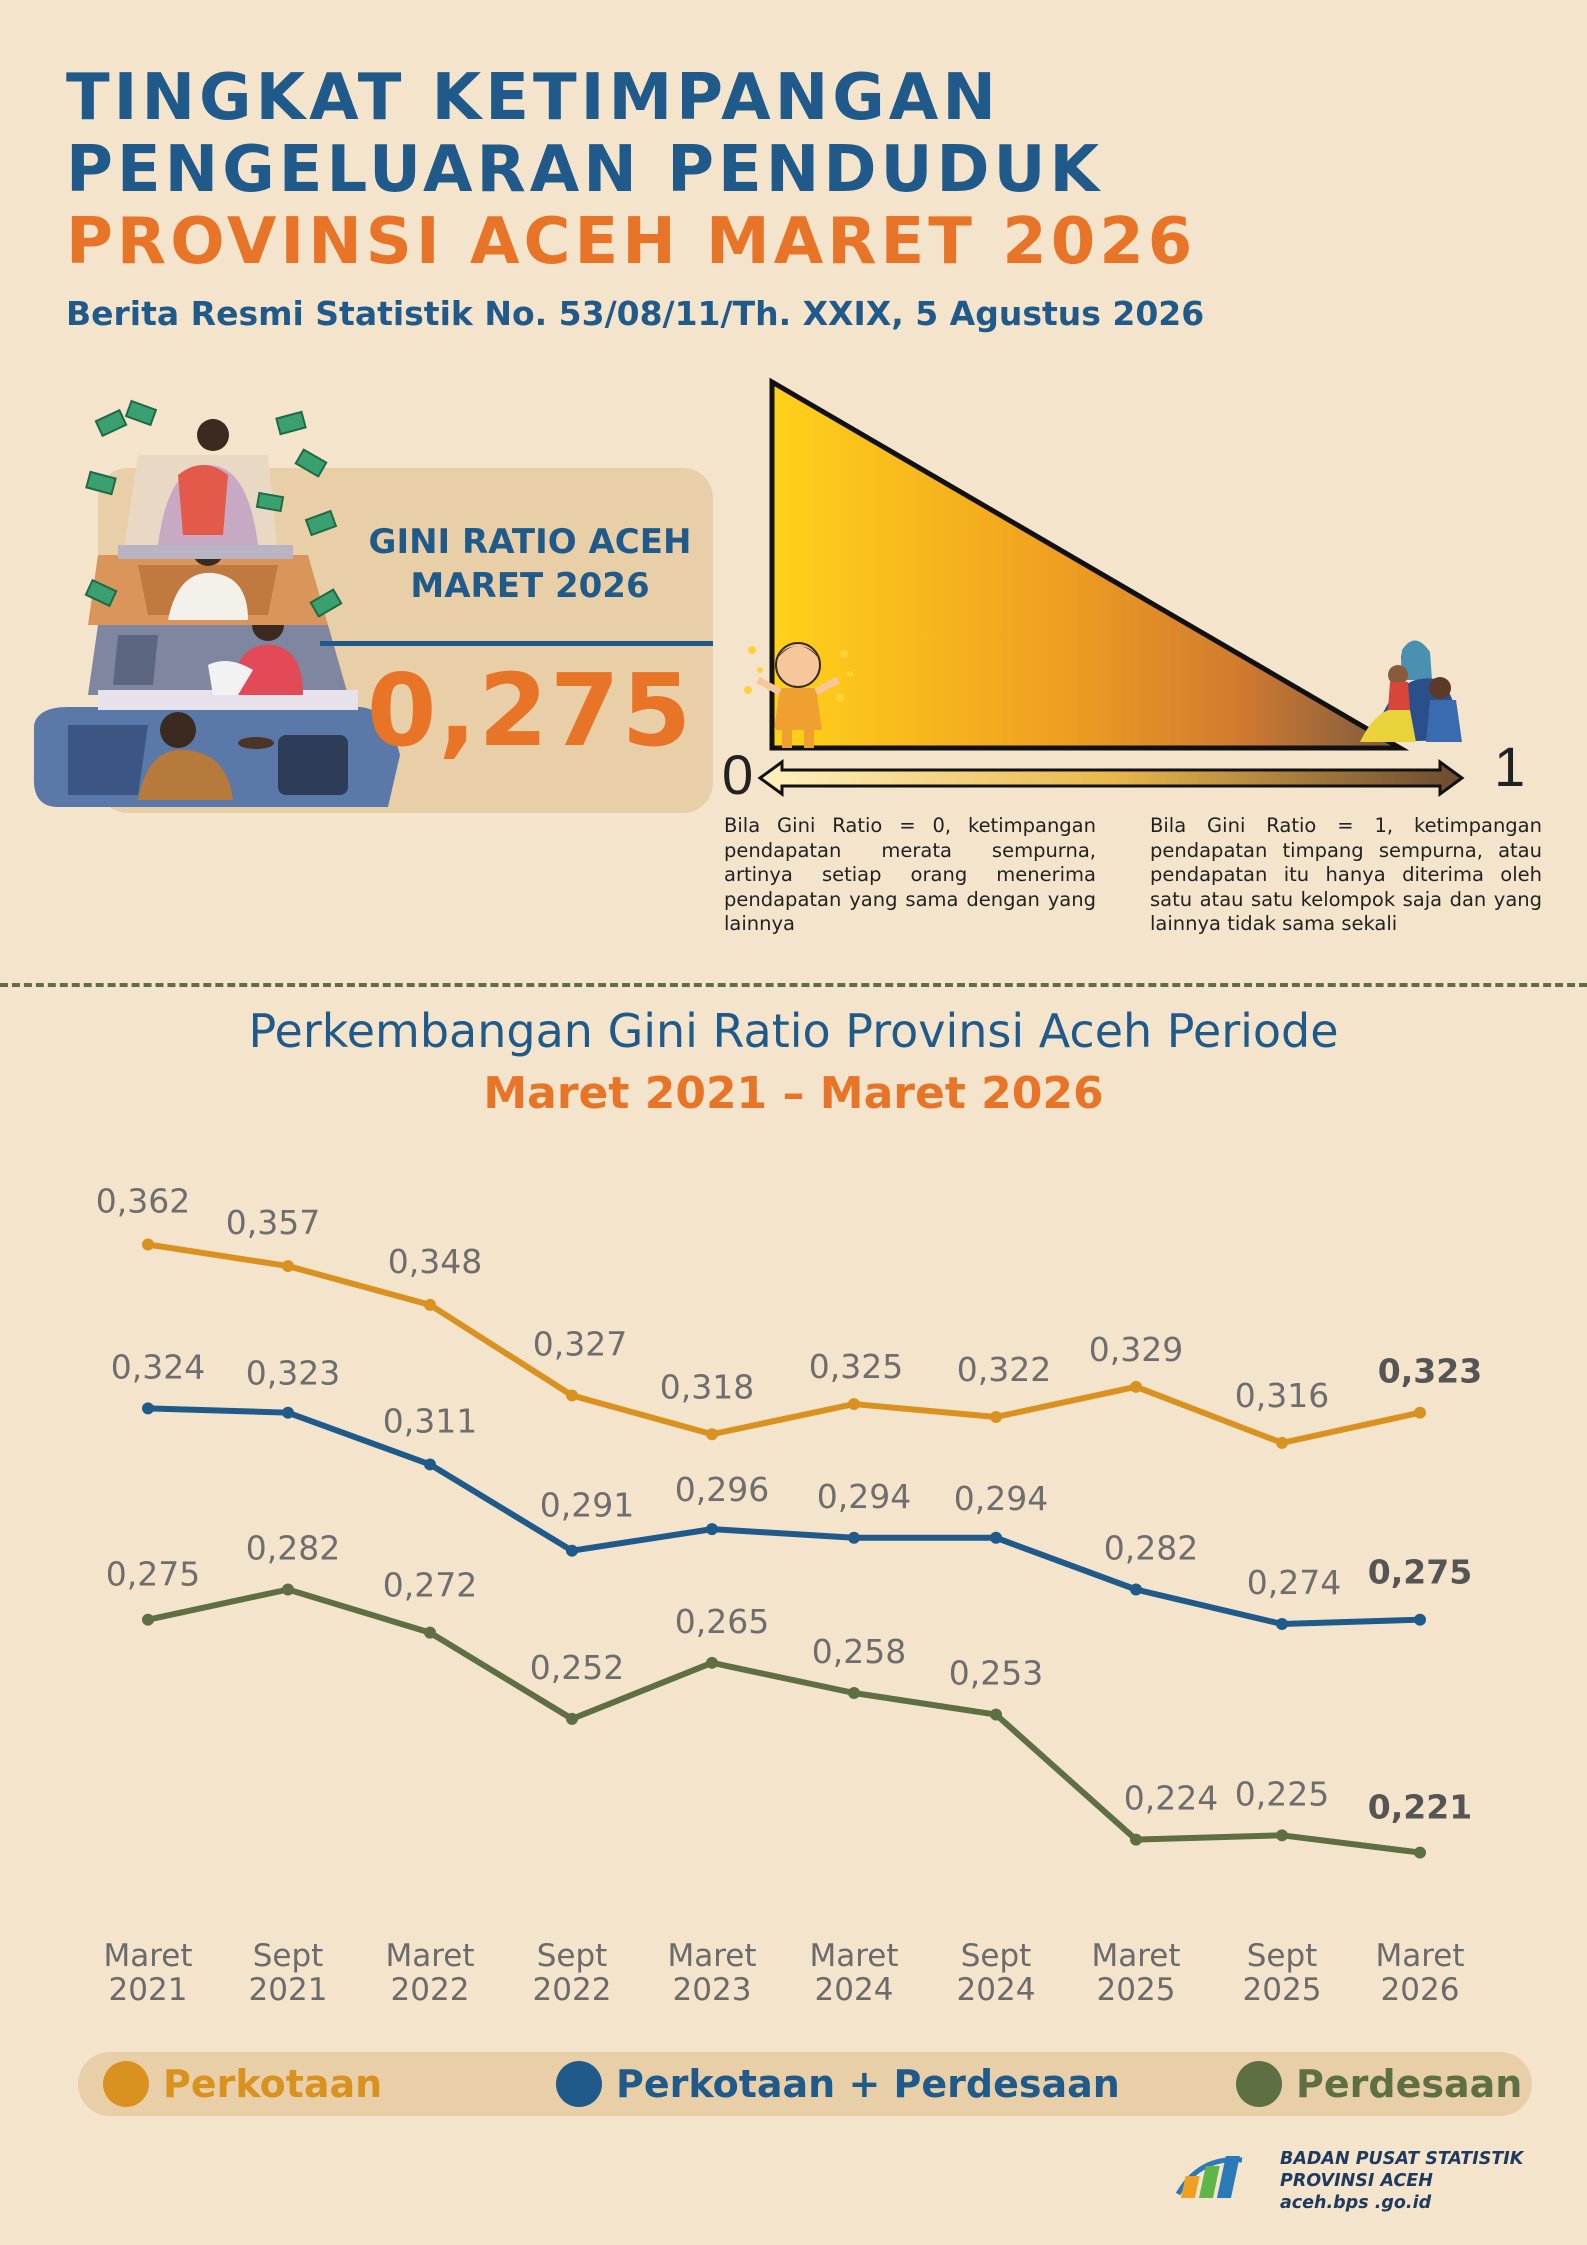  What do you see at coordinates (1411, 691) in the screenshot?
I see `unequal-group-figure` at bounding box center [1411, 691].